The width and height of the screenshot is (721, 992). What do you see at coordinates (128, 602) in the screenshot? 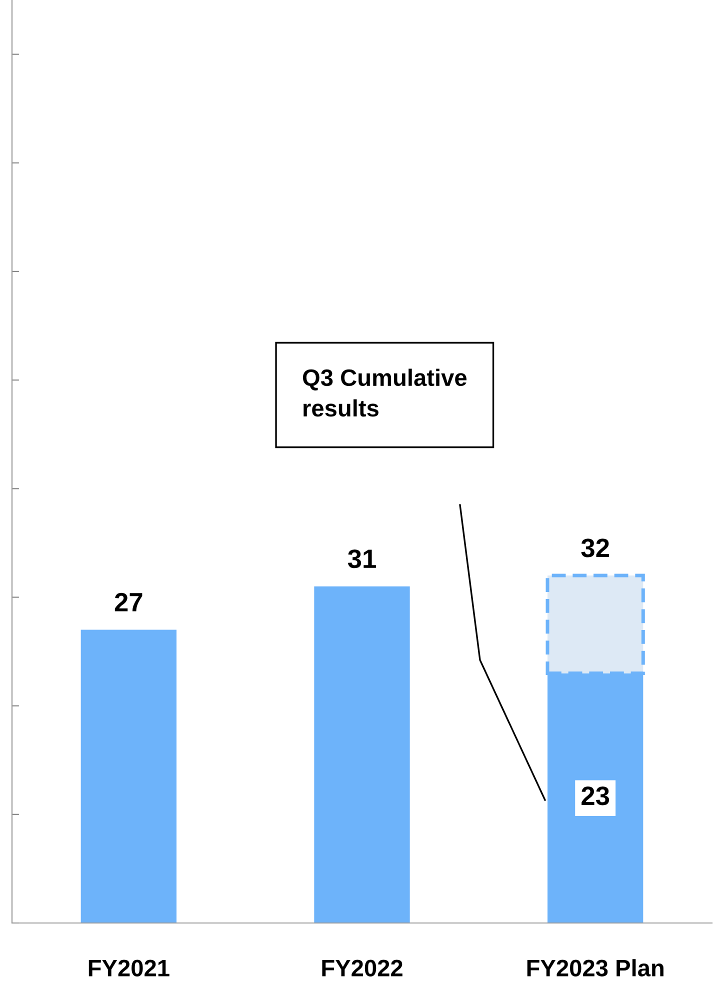
I see `total-label: 27` at bounding box center [128, 602].